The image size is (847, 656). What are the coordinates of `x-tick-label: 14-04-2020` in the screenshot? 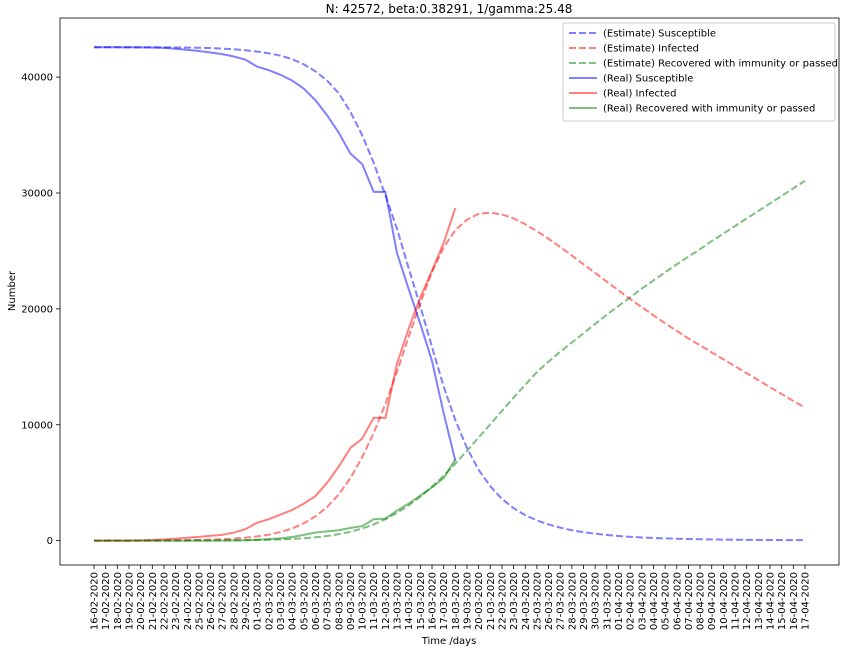 It's located at (771, 601).